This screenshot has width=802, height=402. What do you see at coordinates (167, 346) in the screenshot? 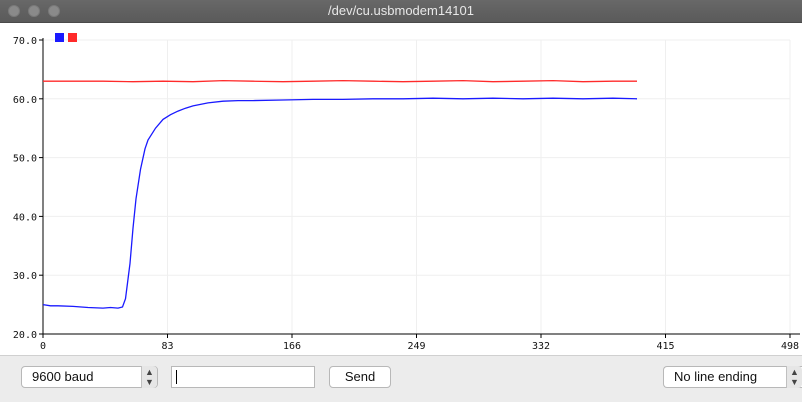
I see `x-tick-label: 83` at bounding box center [167, 346].